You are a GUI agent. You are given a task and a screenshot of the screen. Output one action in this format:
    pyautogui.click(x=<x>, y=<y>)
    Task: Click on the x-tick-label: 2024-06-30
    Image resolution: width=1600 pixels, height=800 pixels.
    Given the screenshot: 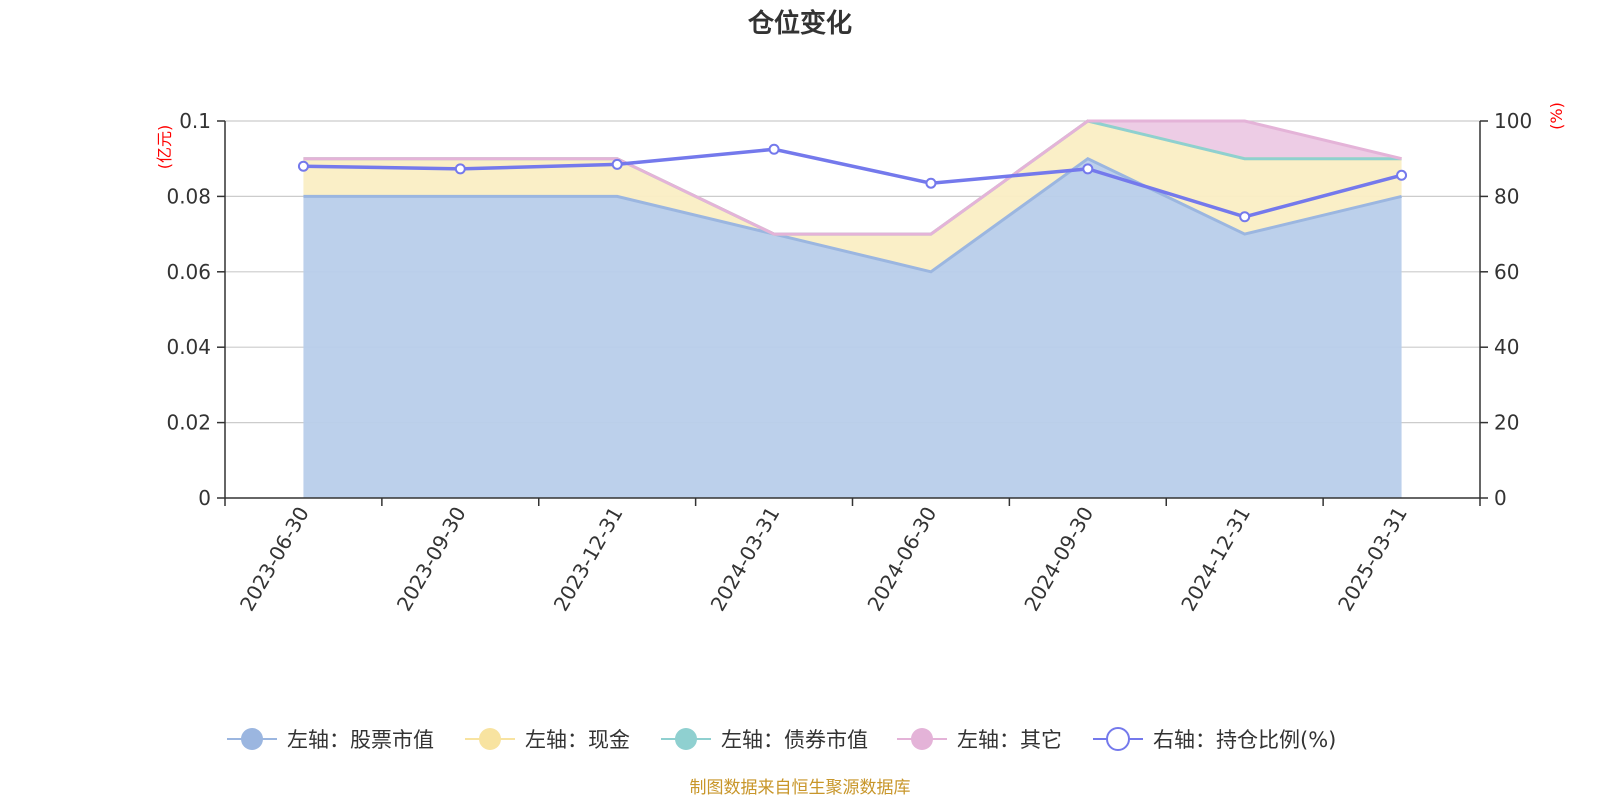 What is the action you would take?
    pyautogui.click(x=901, y=559)
    